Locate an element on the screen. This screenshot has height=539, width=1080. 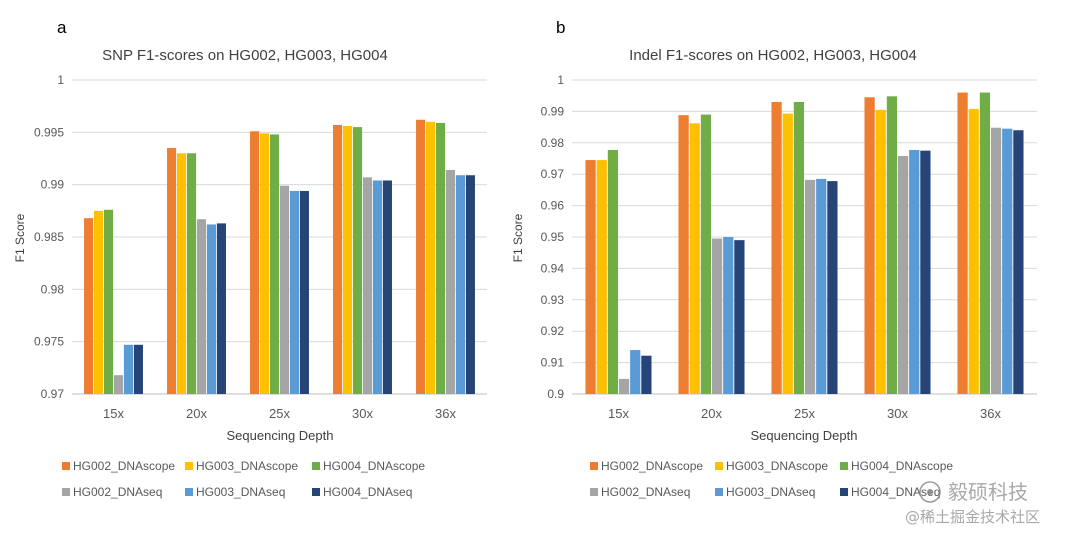
watermark-line1: 毅硕科技 is located at coordinates (988, 492).